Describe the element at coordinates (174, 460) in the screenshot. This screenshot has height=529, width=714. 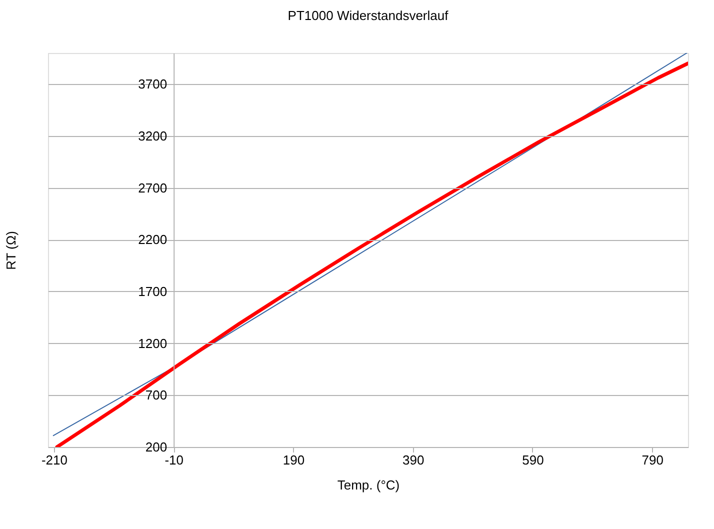
I see `x-tick-label: -10` at that location.